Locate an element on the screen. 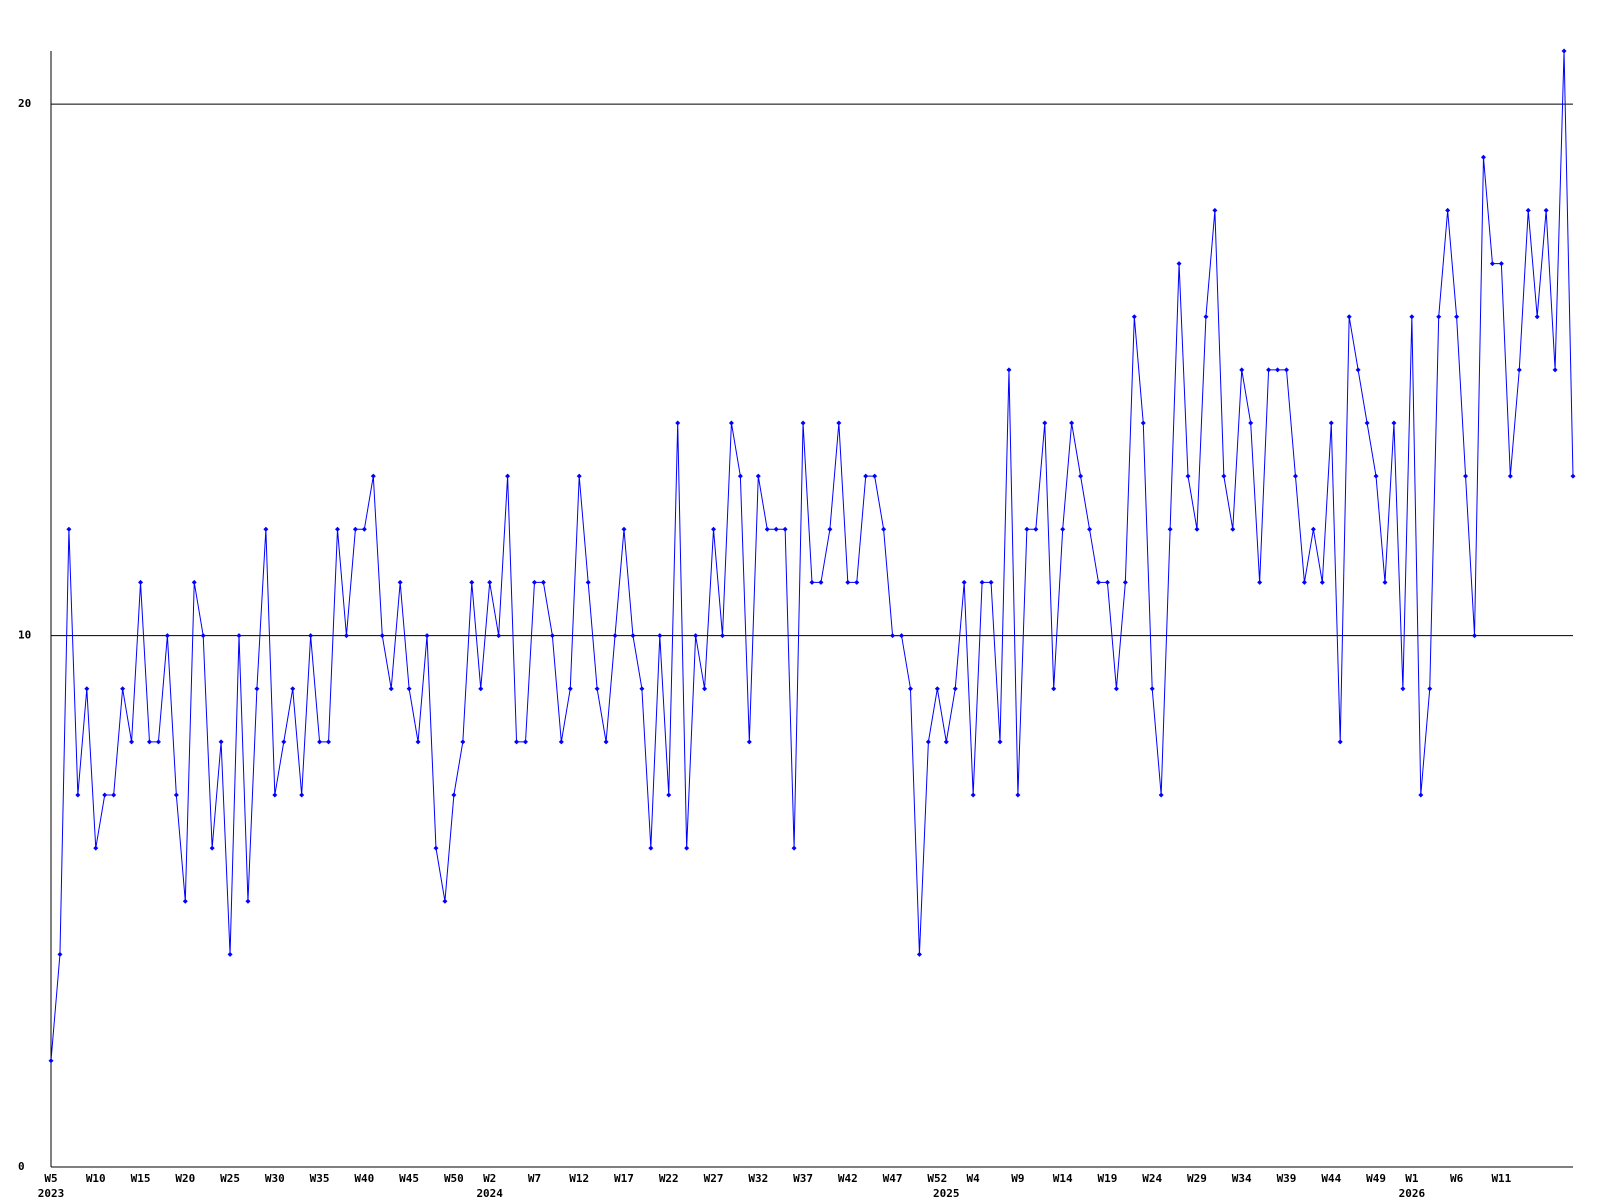 The image size is (1600, 1200). x-tick-label: W5 is located at coordinates (50, 1178).